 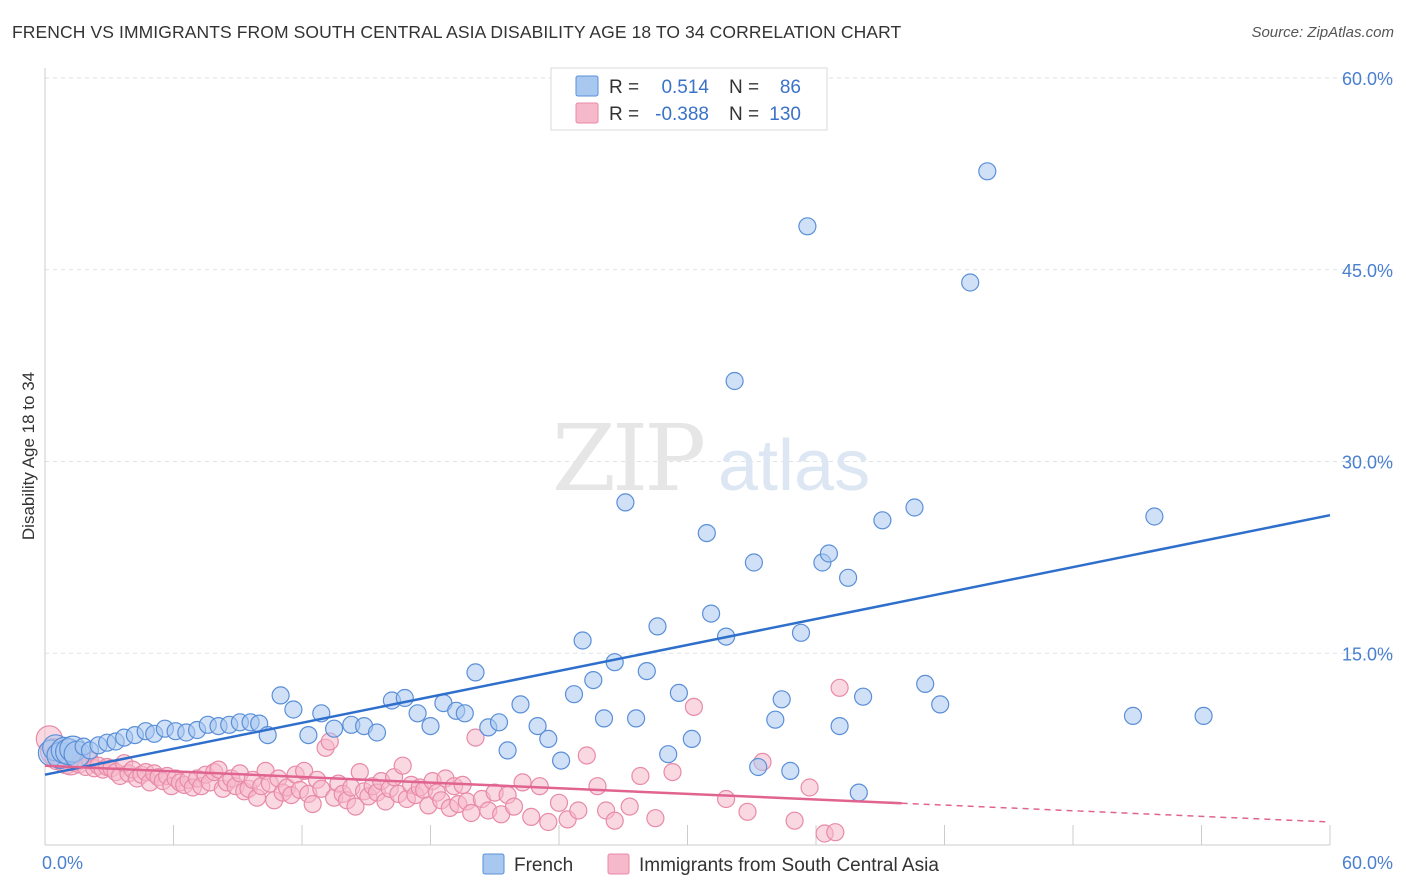 I want to click on y-tick-label: 45.0%, so click(x=1367, y=271).